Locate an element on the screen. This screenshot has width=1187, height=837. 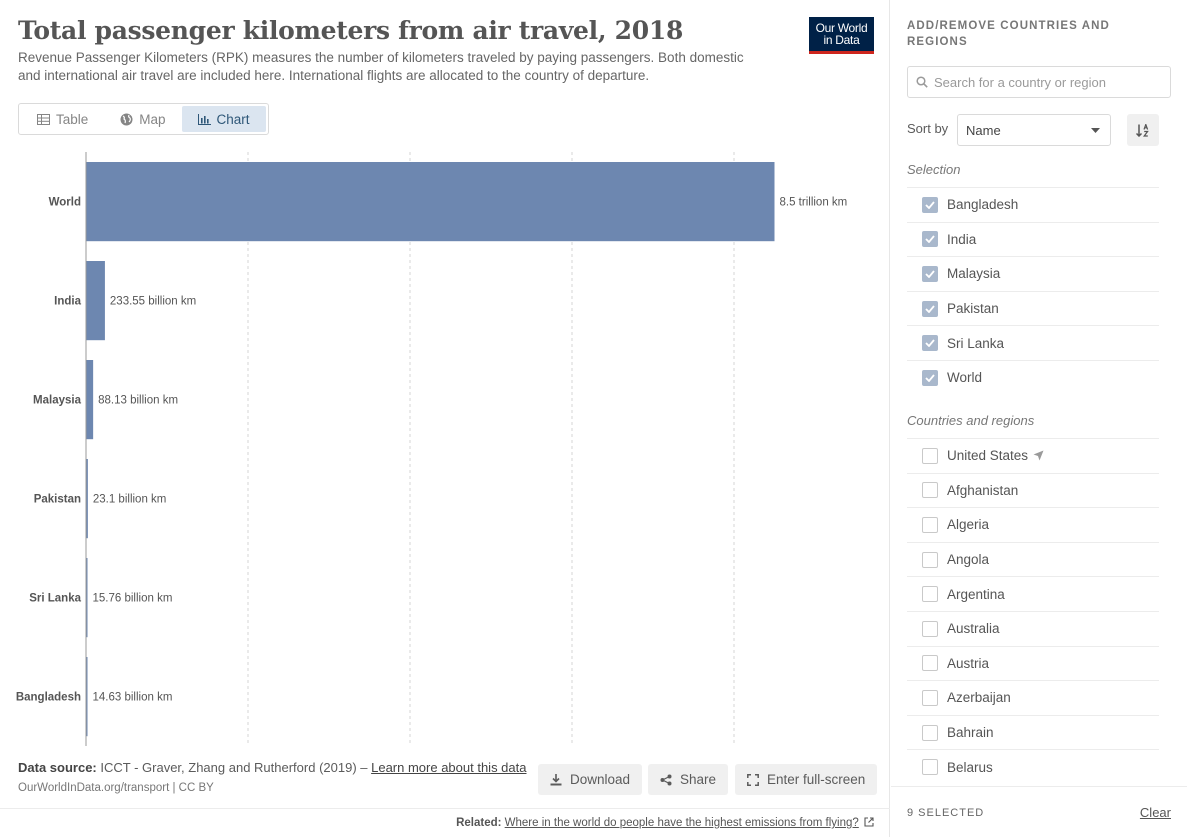
tab-table: Table is located at coordinates (62, 119).